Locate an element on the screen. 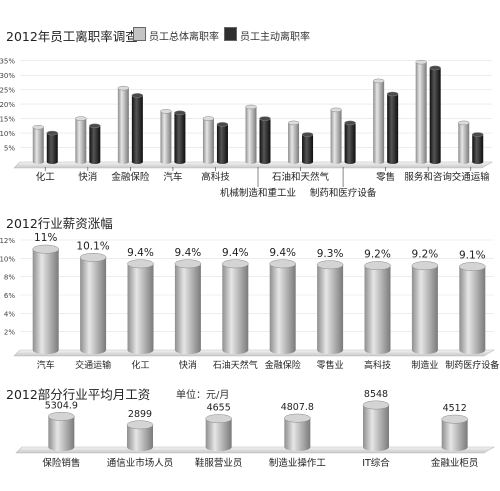 The image size is (500, 491). chart-turnover-title: 2012年员工离职率调查 is located at coordinates (72, 36).